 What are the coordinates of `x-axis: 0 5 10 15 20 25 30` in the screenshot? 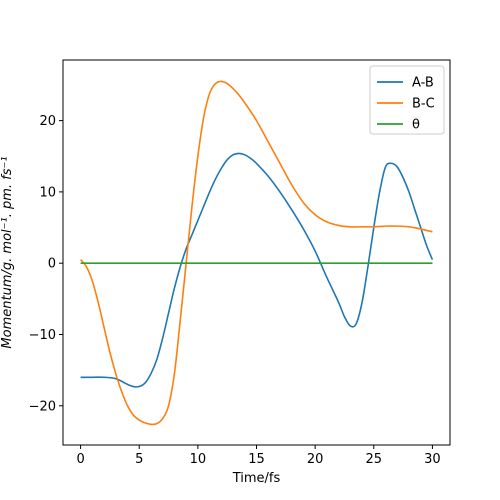 It's located at (258, 456).